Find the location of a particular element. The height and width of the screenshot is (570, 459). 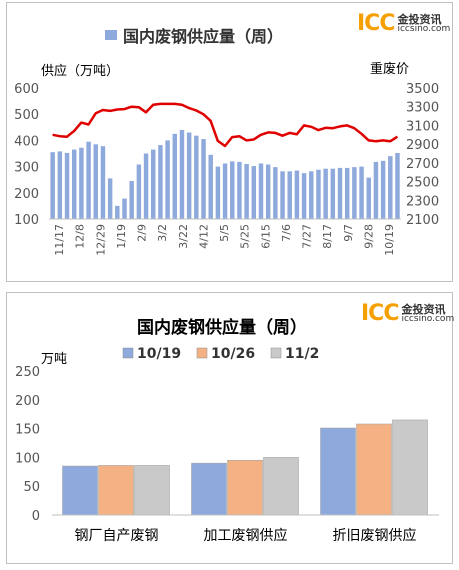

x-tick-label: 12/8 is located at coordinates (80, 236).